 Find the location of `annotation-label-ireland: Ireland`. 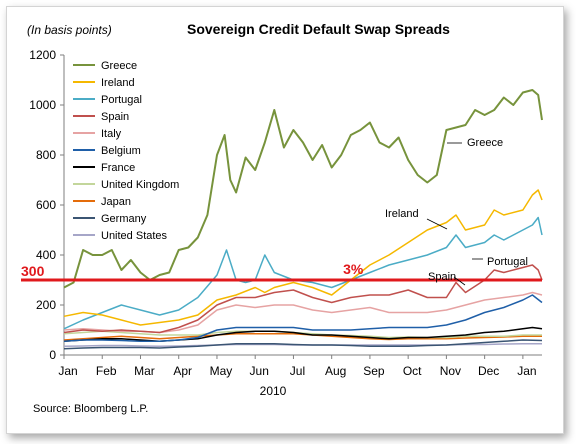

annotation-label-ireland: Ireland is located at coordinates (402, 214).